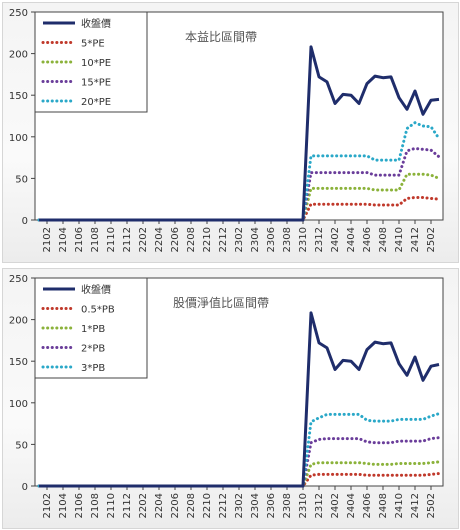 Image resolution: width=460 pixels, height=530 pixels. Describe the element at coordinates (351, 239) in the screenshot. I see `pe-x-tick-label: 2404` at that location.